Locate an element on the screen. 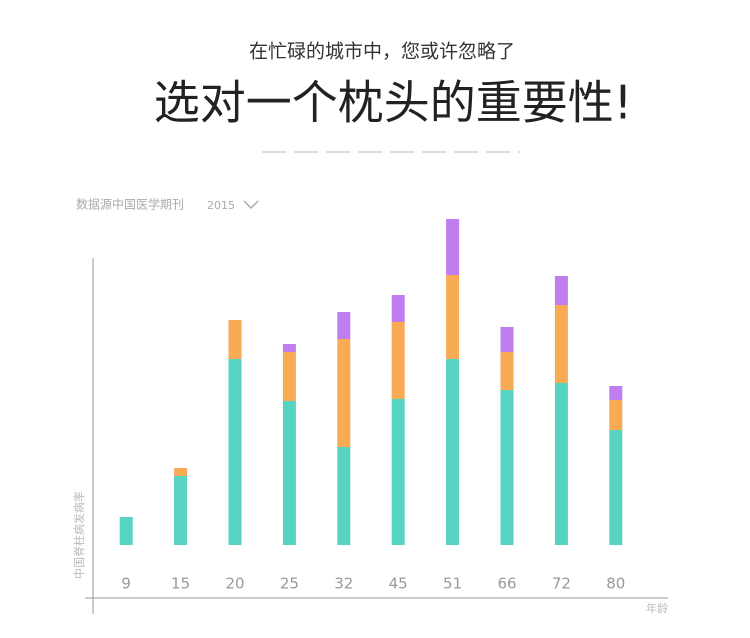  x-tick-label: 20 is located at coordinates (234, 584).